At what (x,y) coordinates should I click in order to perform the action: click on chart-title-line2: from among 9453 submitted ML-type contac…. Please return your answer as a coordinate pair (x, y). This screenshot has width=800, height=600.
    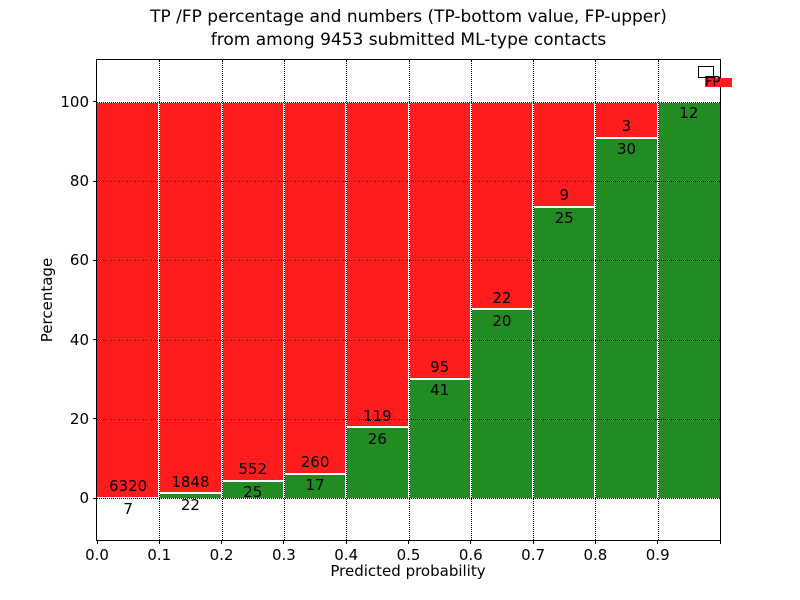
    Looking at the image, I should click on (408, 40).